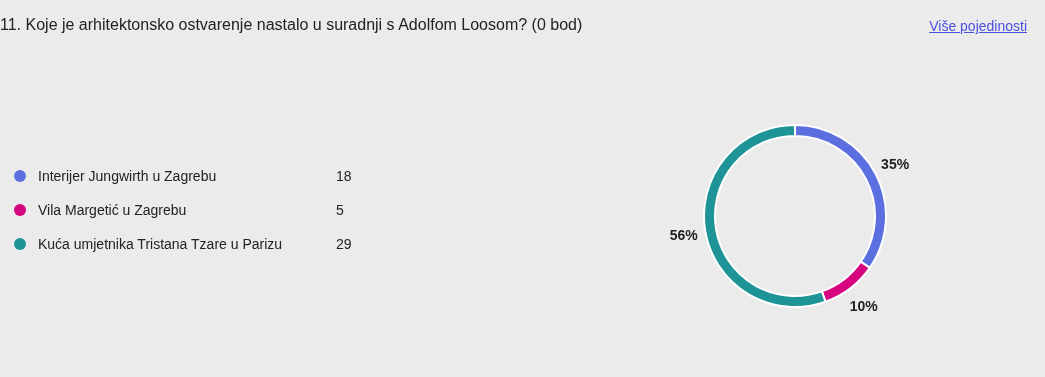 The width and height of the screenshot is (1045, 377). What do you see at coordinates (864, 305) in the screenshot?
I see `data-label: 10%` at bounding box center [864, 305].